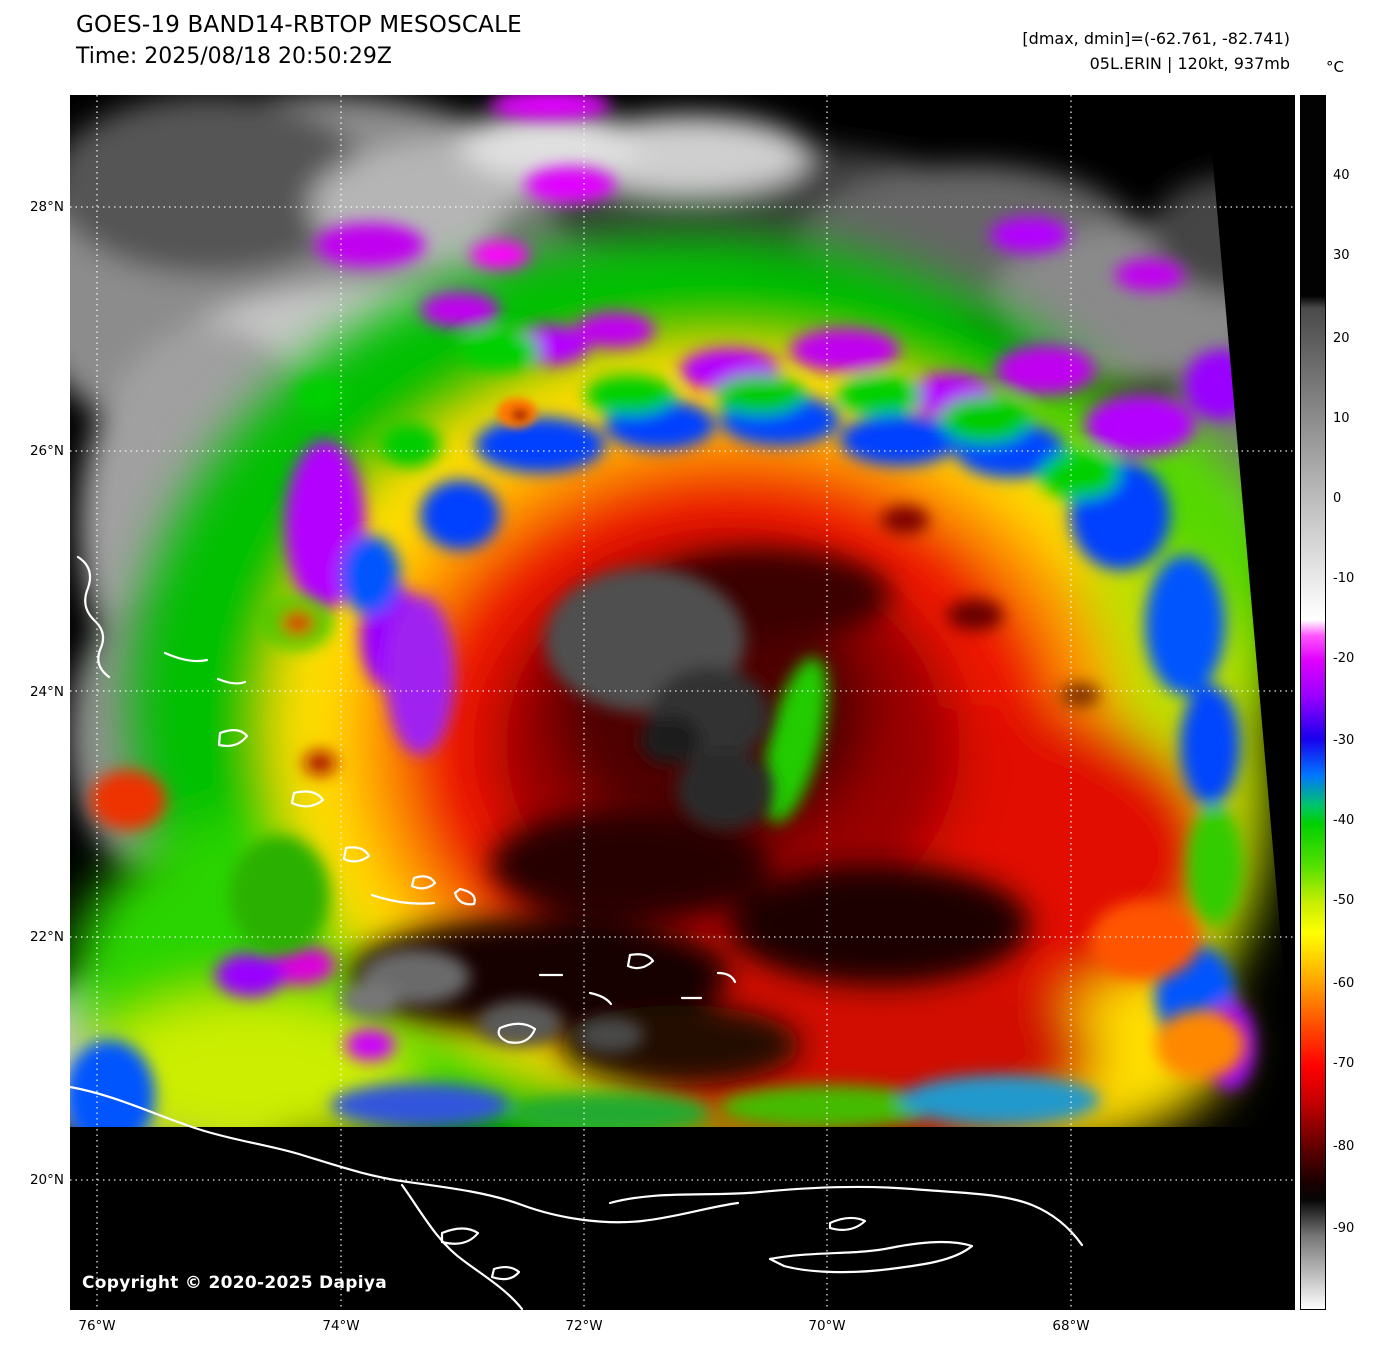 The width and height of the screenshot is (1390, 1359). Describe the element at coordinates (1344, 900) in the screenshot. I see `cbar-tick-m50: -50` at that location.